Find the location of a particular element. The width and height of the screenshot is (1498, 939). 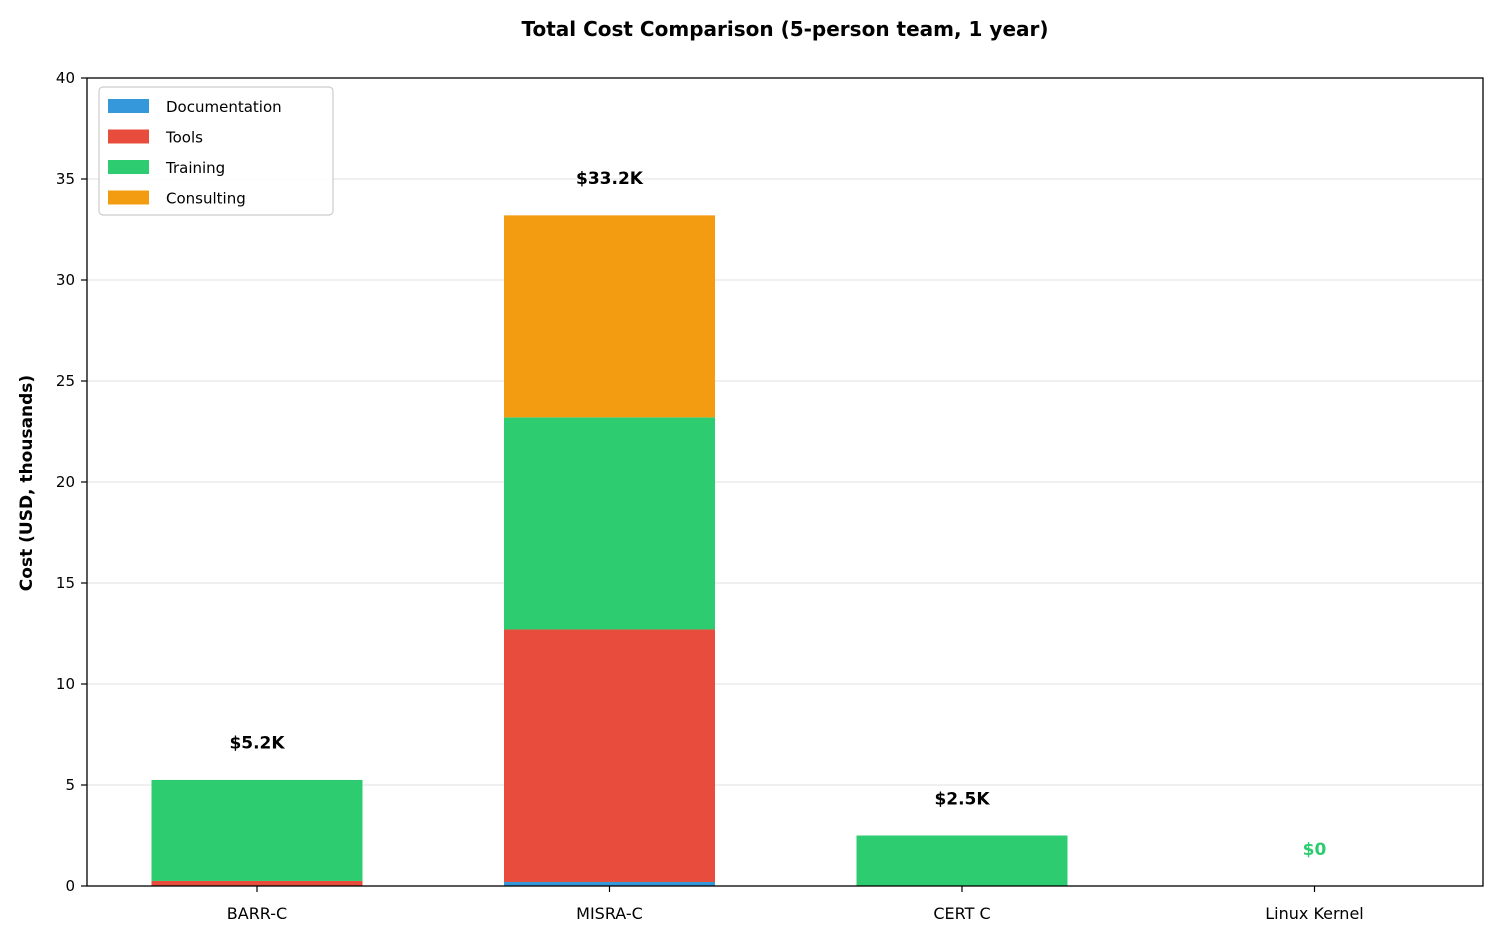

bar-segment-documentation is located at coordinates (609, 883).